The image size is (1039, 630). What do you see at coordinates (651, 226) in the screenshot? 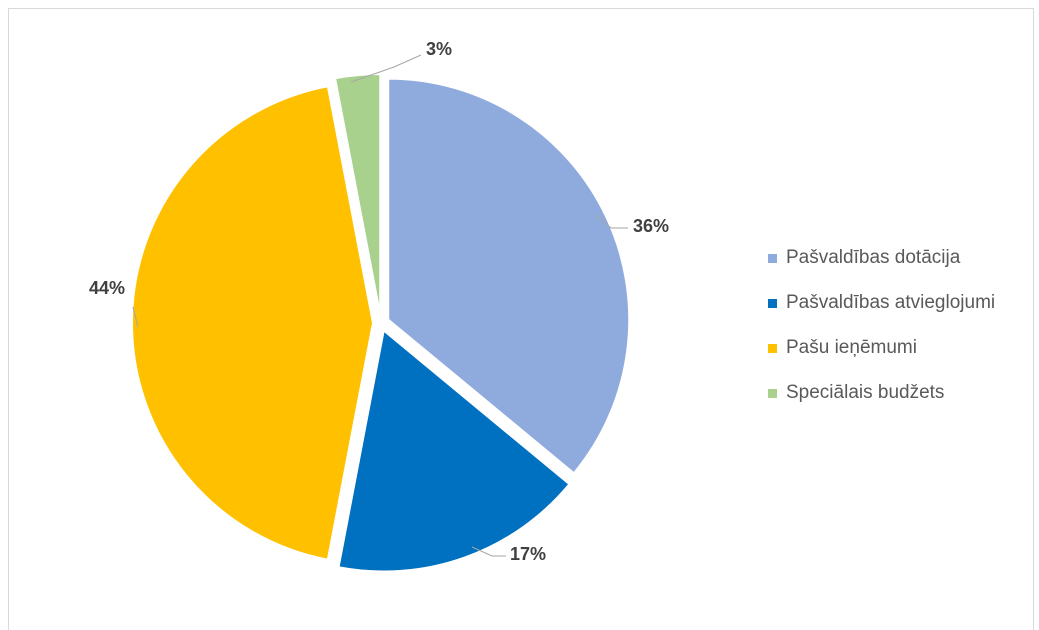
I see `data-label: 36%` at bounding box center [651, 226].